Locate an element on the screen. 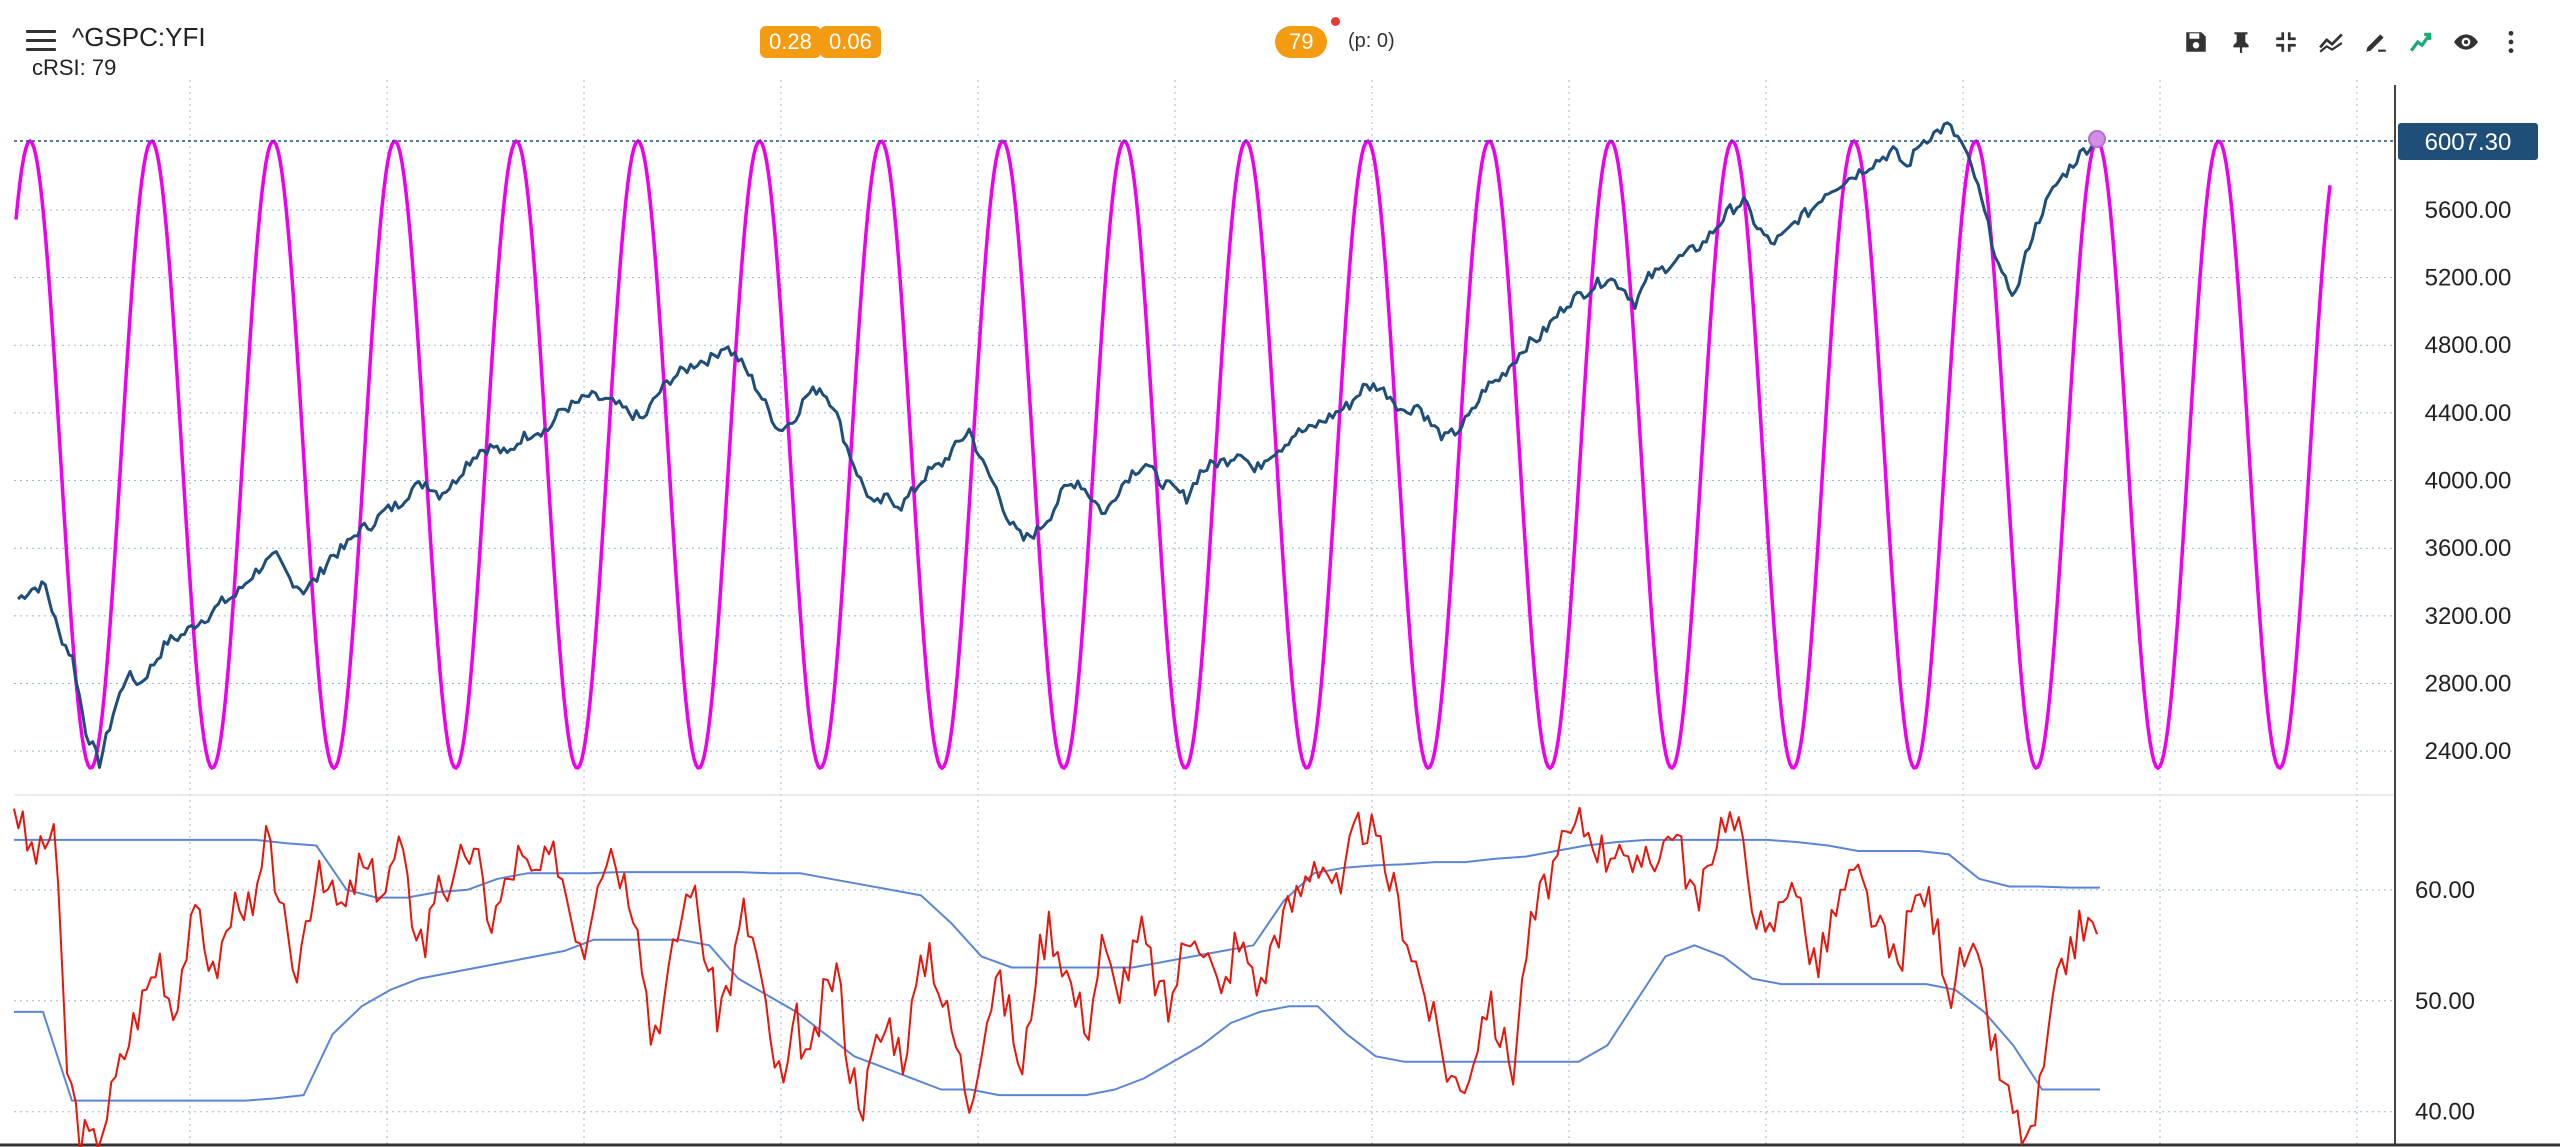 The height and width of the screenshot is (1147, 2560). crsi-tick-label: 60.00 is located at coordinates (2445, 890).